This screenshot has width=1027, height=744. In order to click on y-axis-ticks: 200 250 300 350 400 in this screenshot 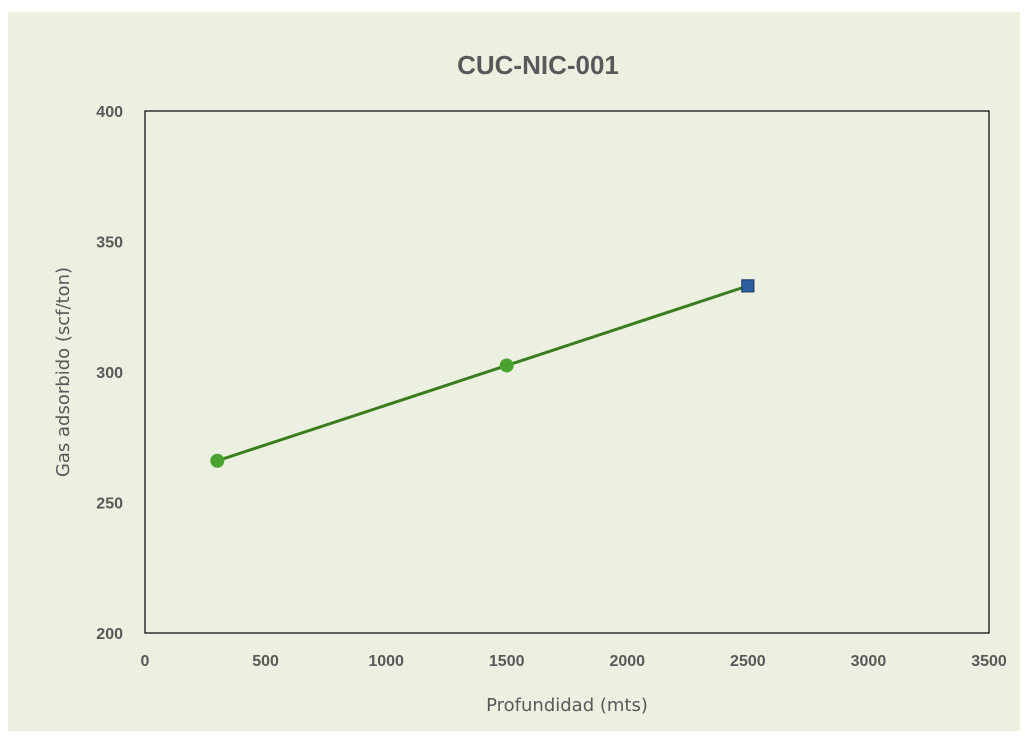, I will do `click(109, 373)`.